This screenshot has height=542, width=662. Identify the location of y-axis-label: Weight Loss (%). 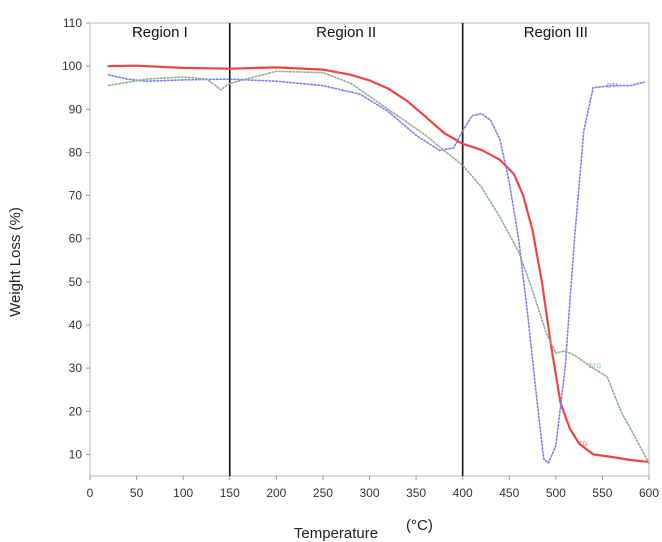
(15, 262).